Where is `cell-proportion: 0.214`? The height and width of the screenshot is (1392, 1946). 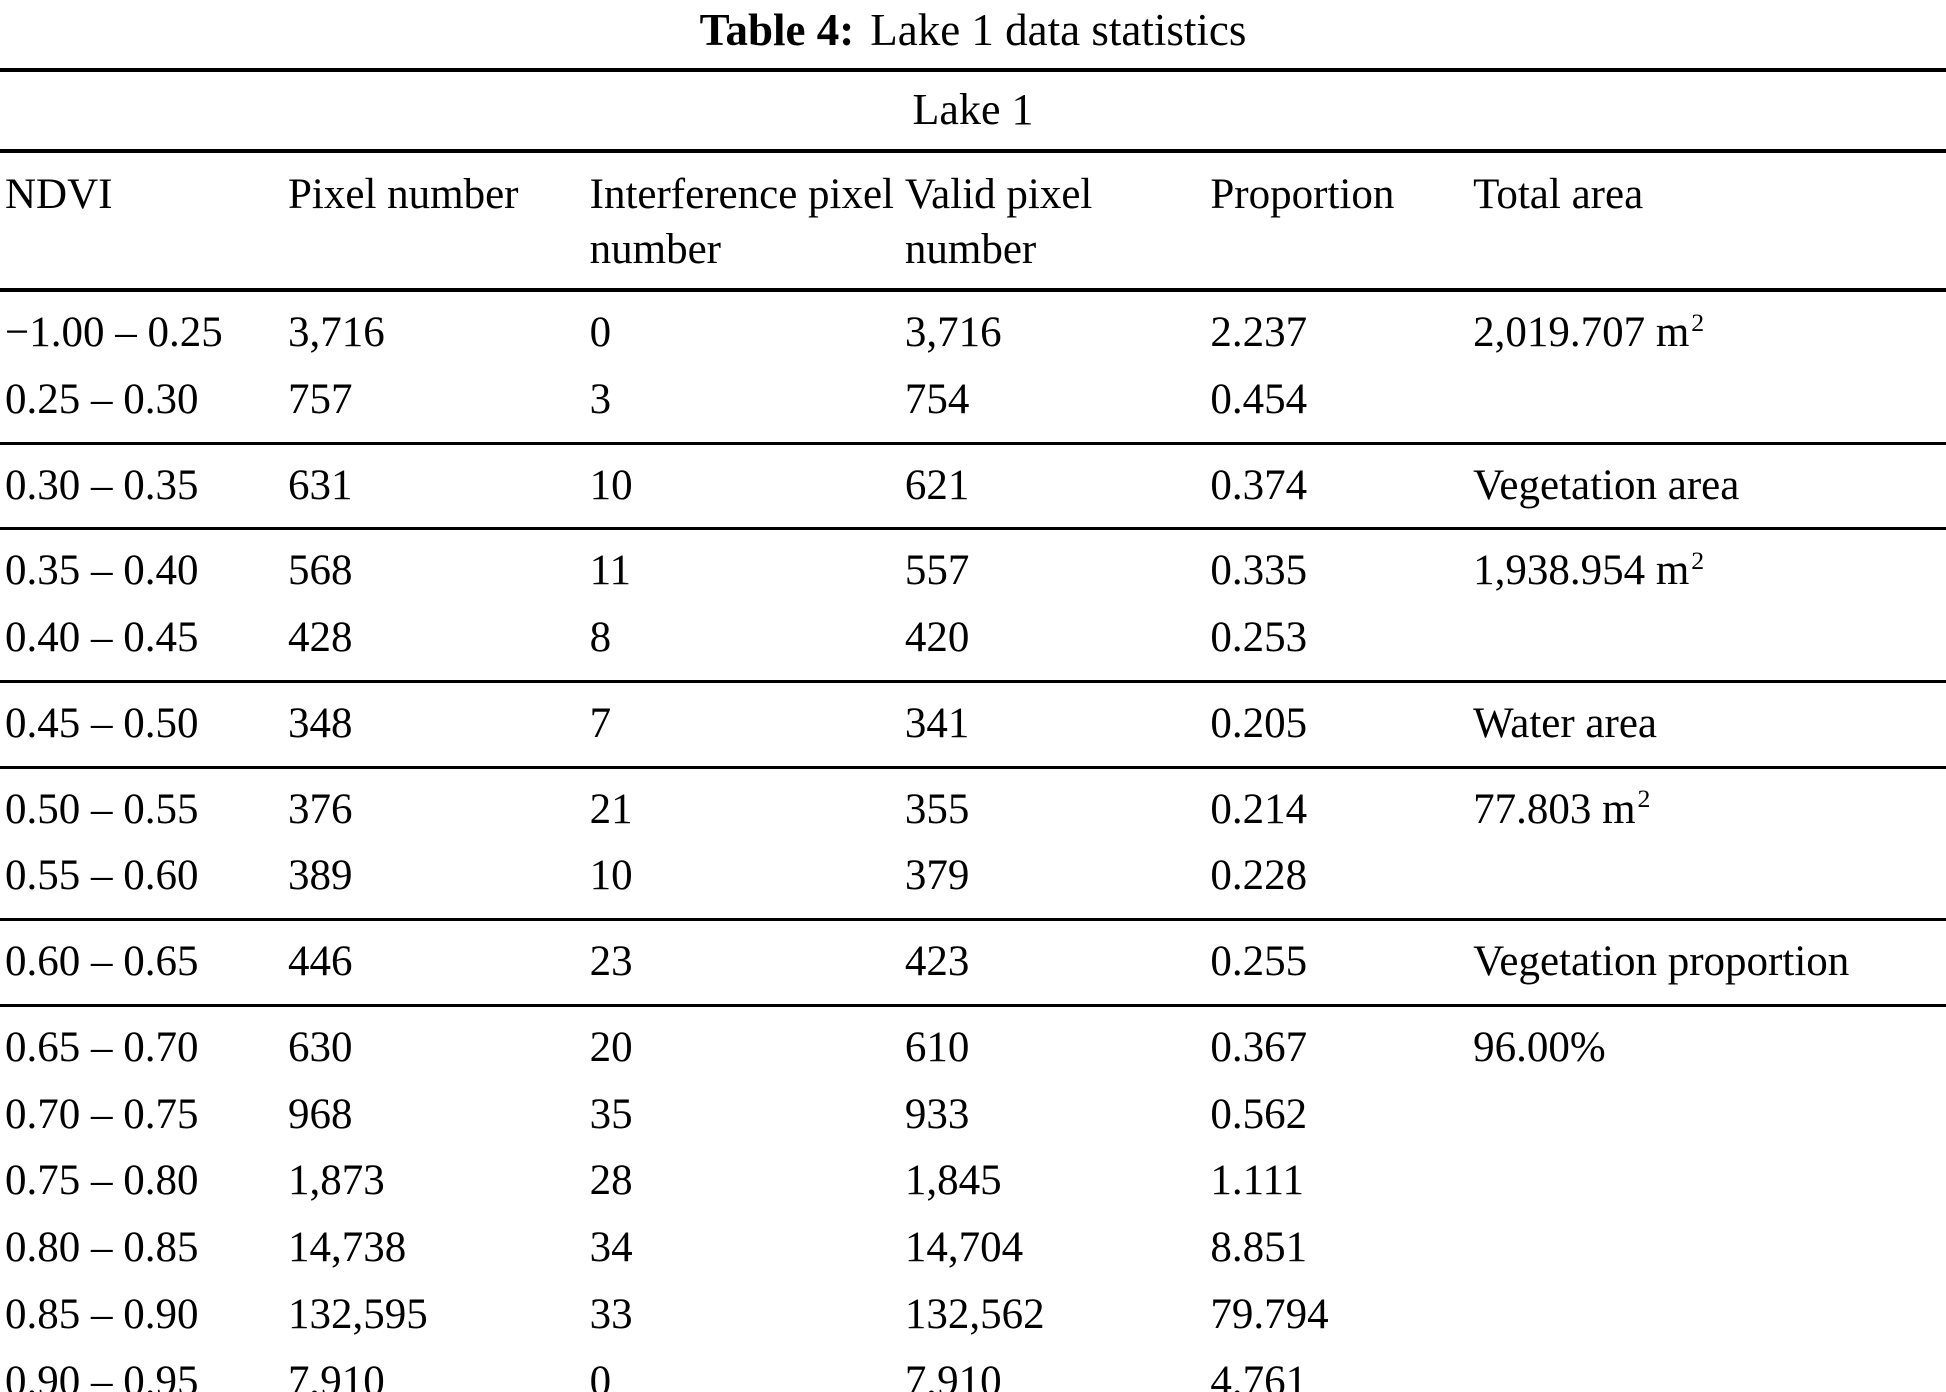
cell-proportion: 0.214 is located at coordinates (1259, 809).